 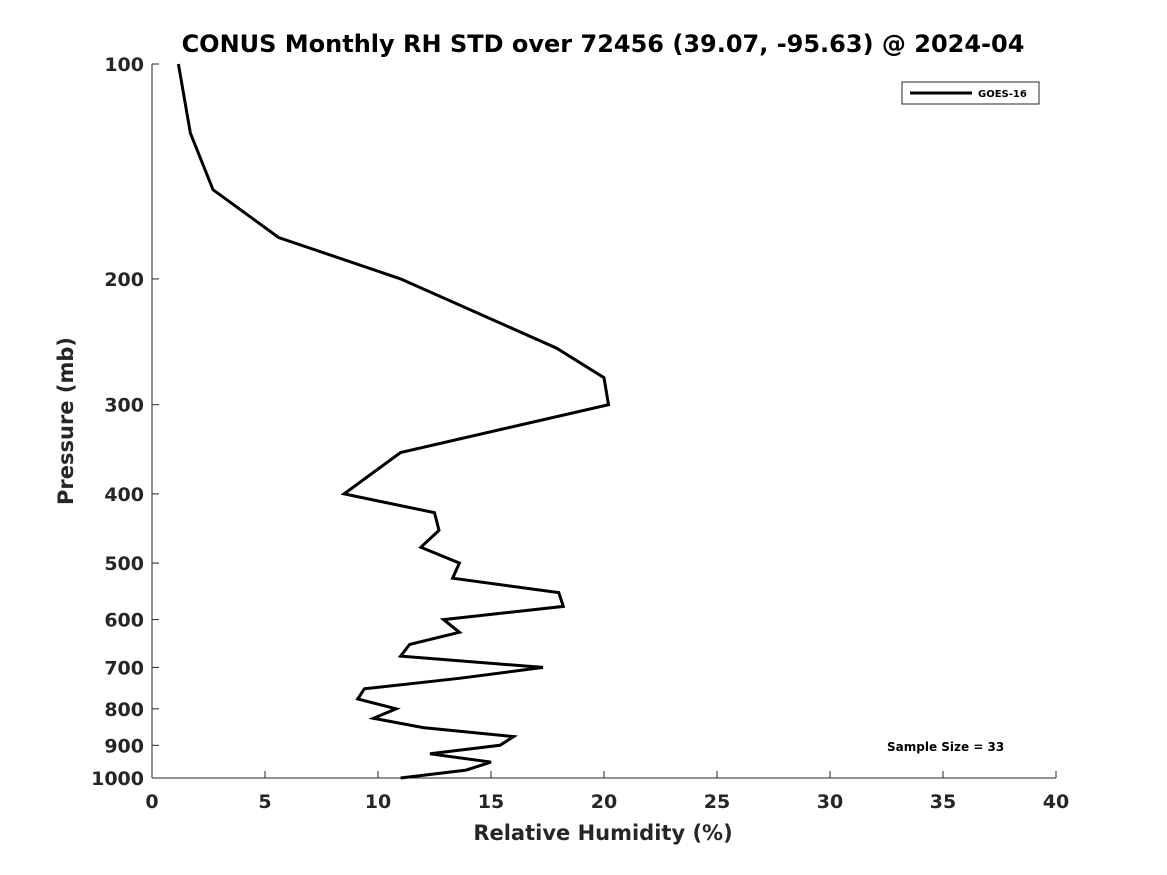 I want to click on y-tick-label: 200, so click(x=124, y=280).